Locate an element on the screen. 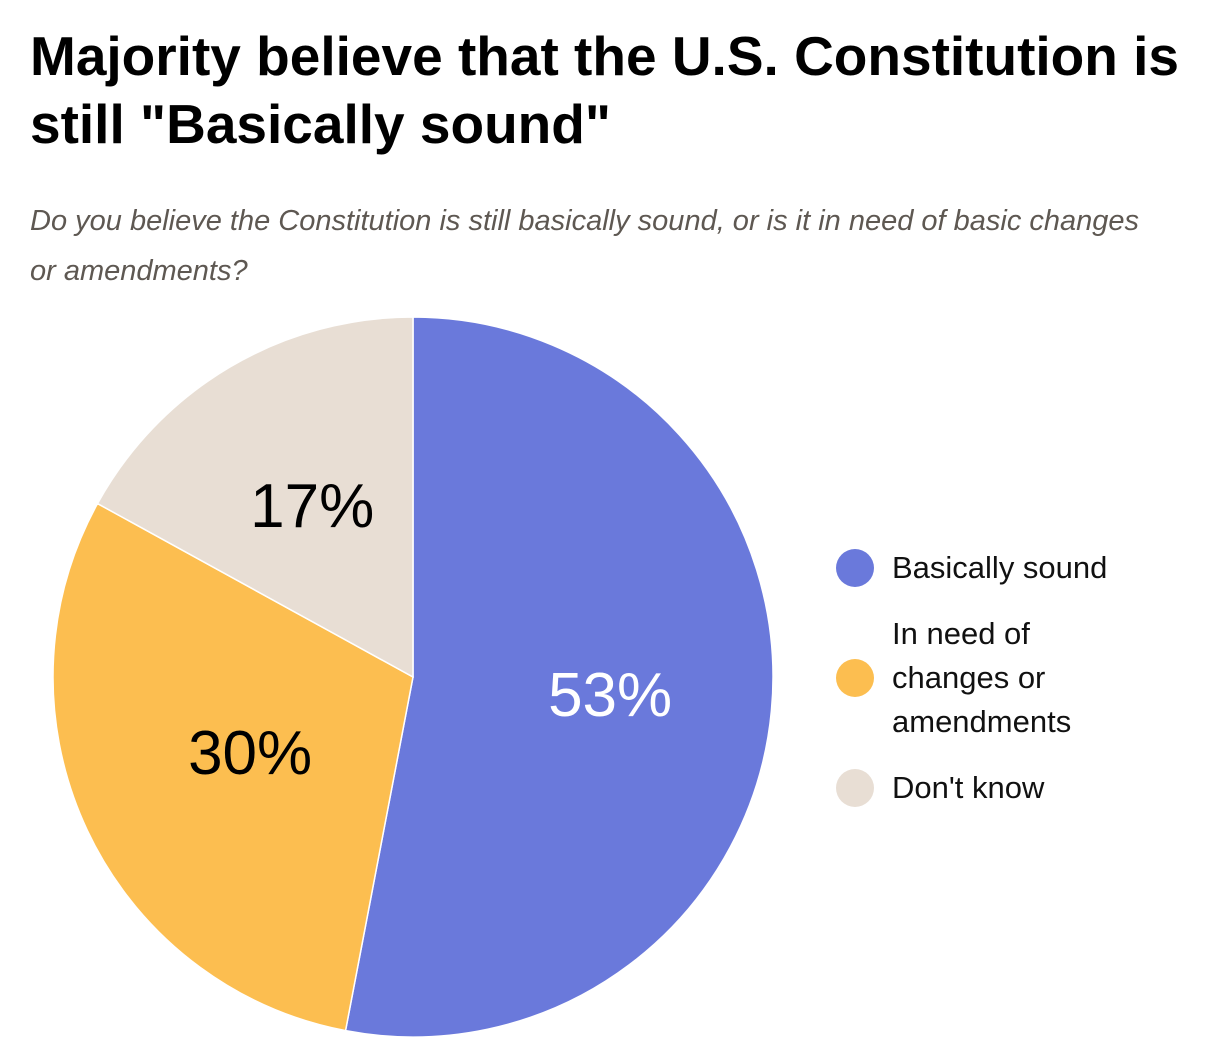 The height and width of the screenshot is (1060, 1210). pie-label-basically-sound: 53% is located at coordinates (610, 695).